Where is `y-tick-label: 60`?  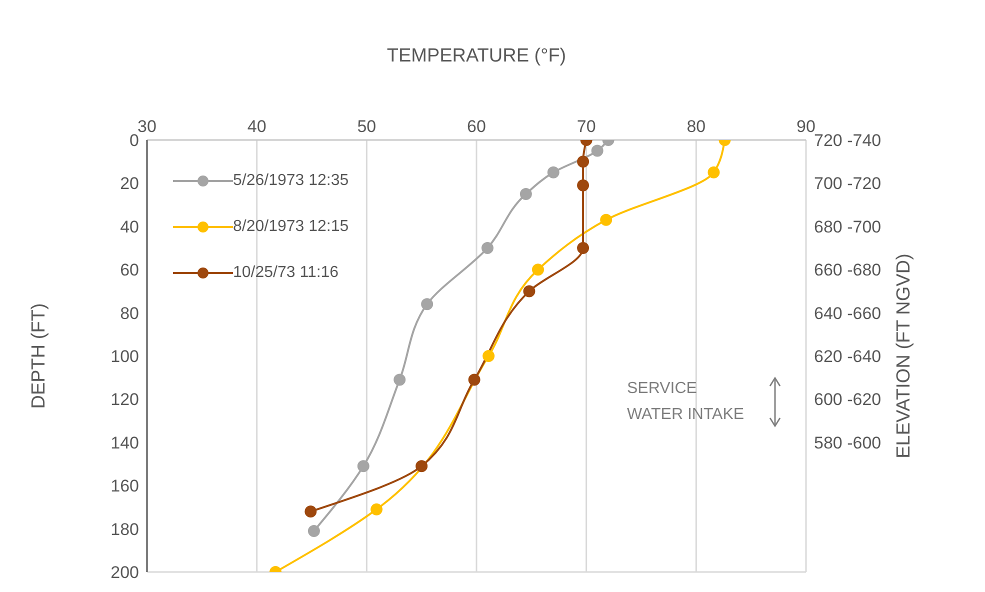 y-tick-label: 60 is located at coordinates (129, 270).